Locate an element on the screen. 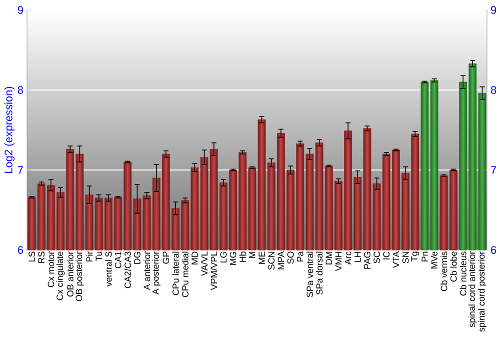 Image resolution: width=500 pixels, height=350 pixels. x-tick-label: SPa ventral is located at coordinates (310, 275).